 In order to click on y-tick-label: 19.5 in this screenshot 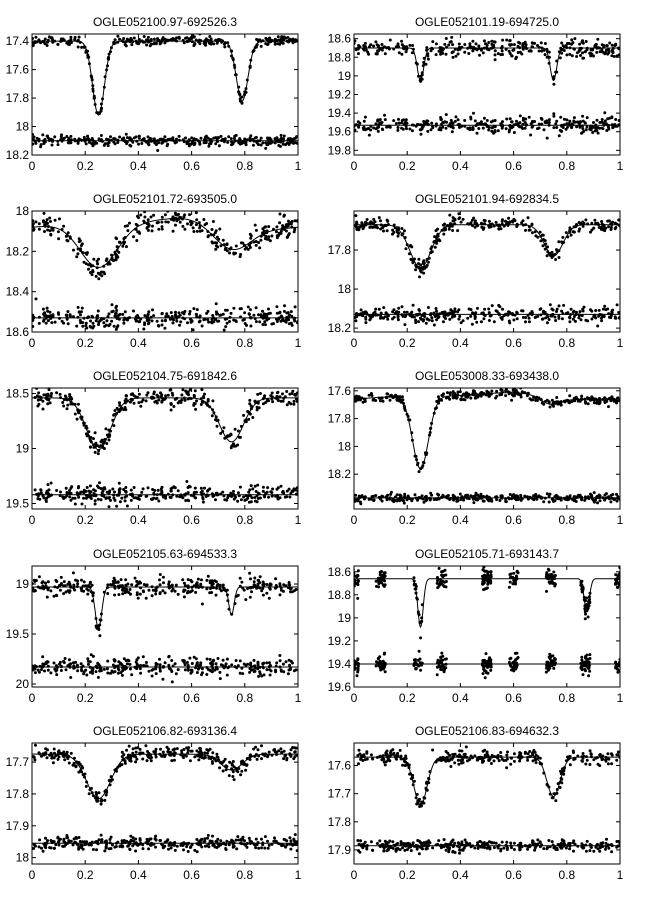, I will do `click(18, 504)`.